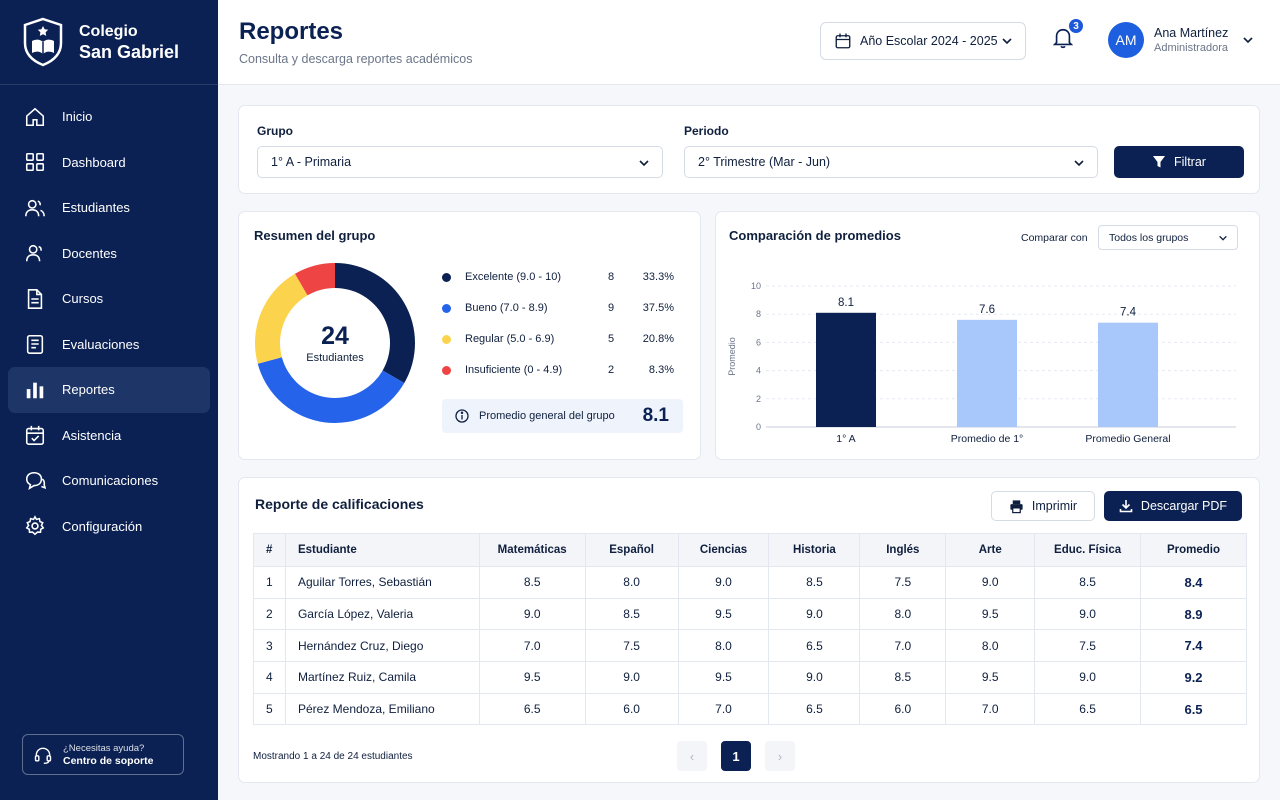 Image resolution: width=1280 pixels, height=800 pixels. Describe the element at coordinates (891, 162) in the screenshot. I see `period-select: 2° Trimestre (Mar - Jun)` at that location.